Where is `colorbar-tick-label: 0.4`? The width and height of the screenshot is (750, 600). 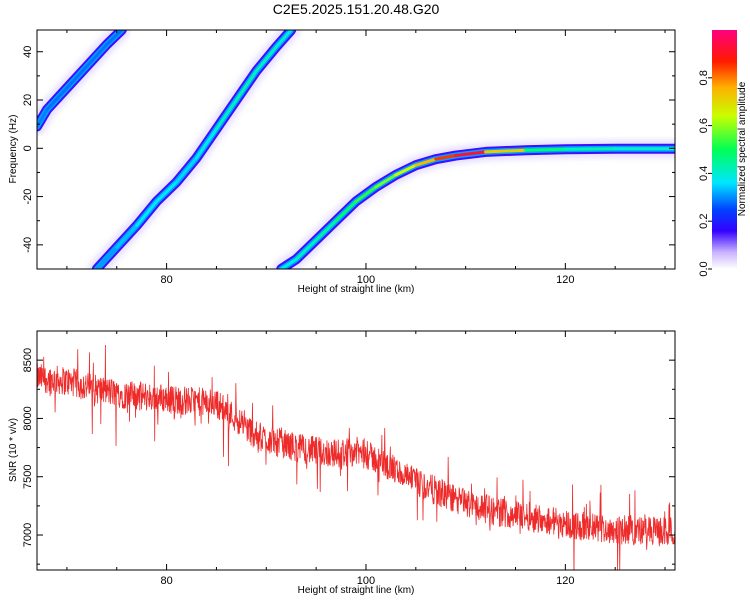
colorbar-tick-label: 0.4 is located at coordinates (704, 173).